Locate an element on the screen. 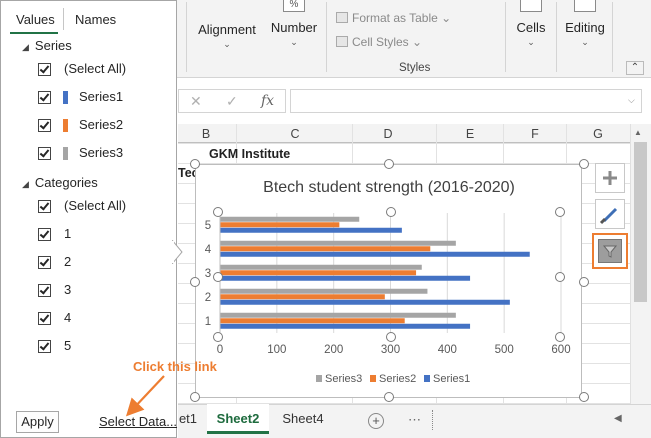  legend-entry-series3: Series3 is located at coordinates (343, 379).